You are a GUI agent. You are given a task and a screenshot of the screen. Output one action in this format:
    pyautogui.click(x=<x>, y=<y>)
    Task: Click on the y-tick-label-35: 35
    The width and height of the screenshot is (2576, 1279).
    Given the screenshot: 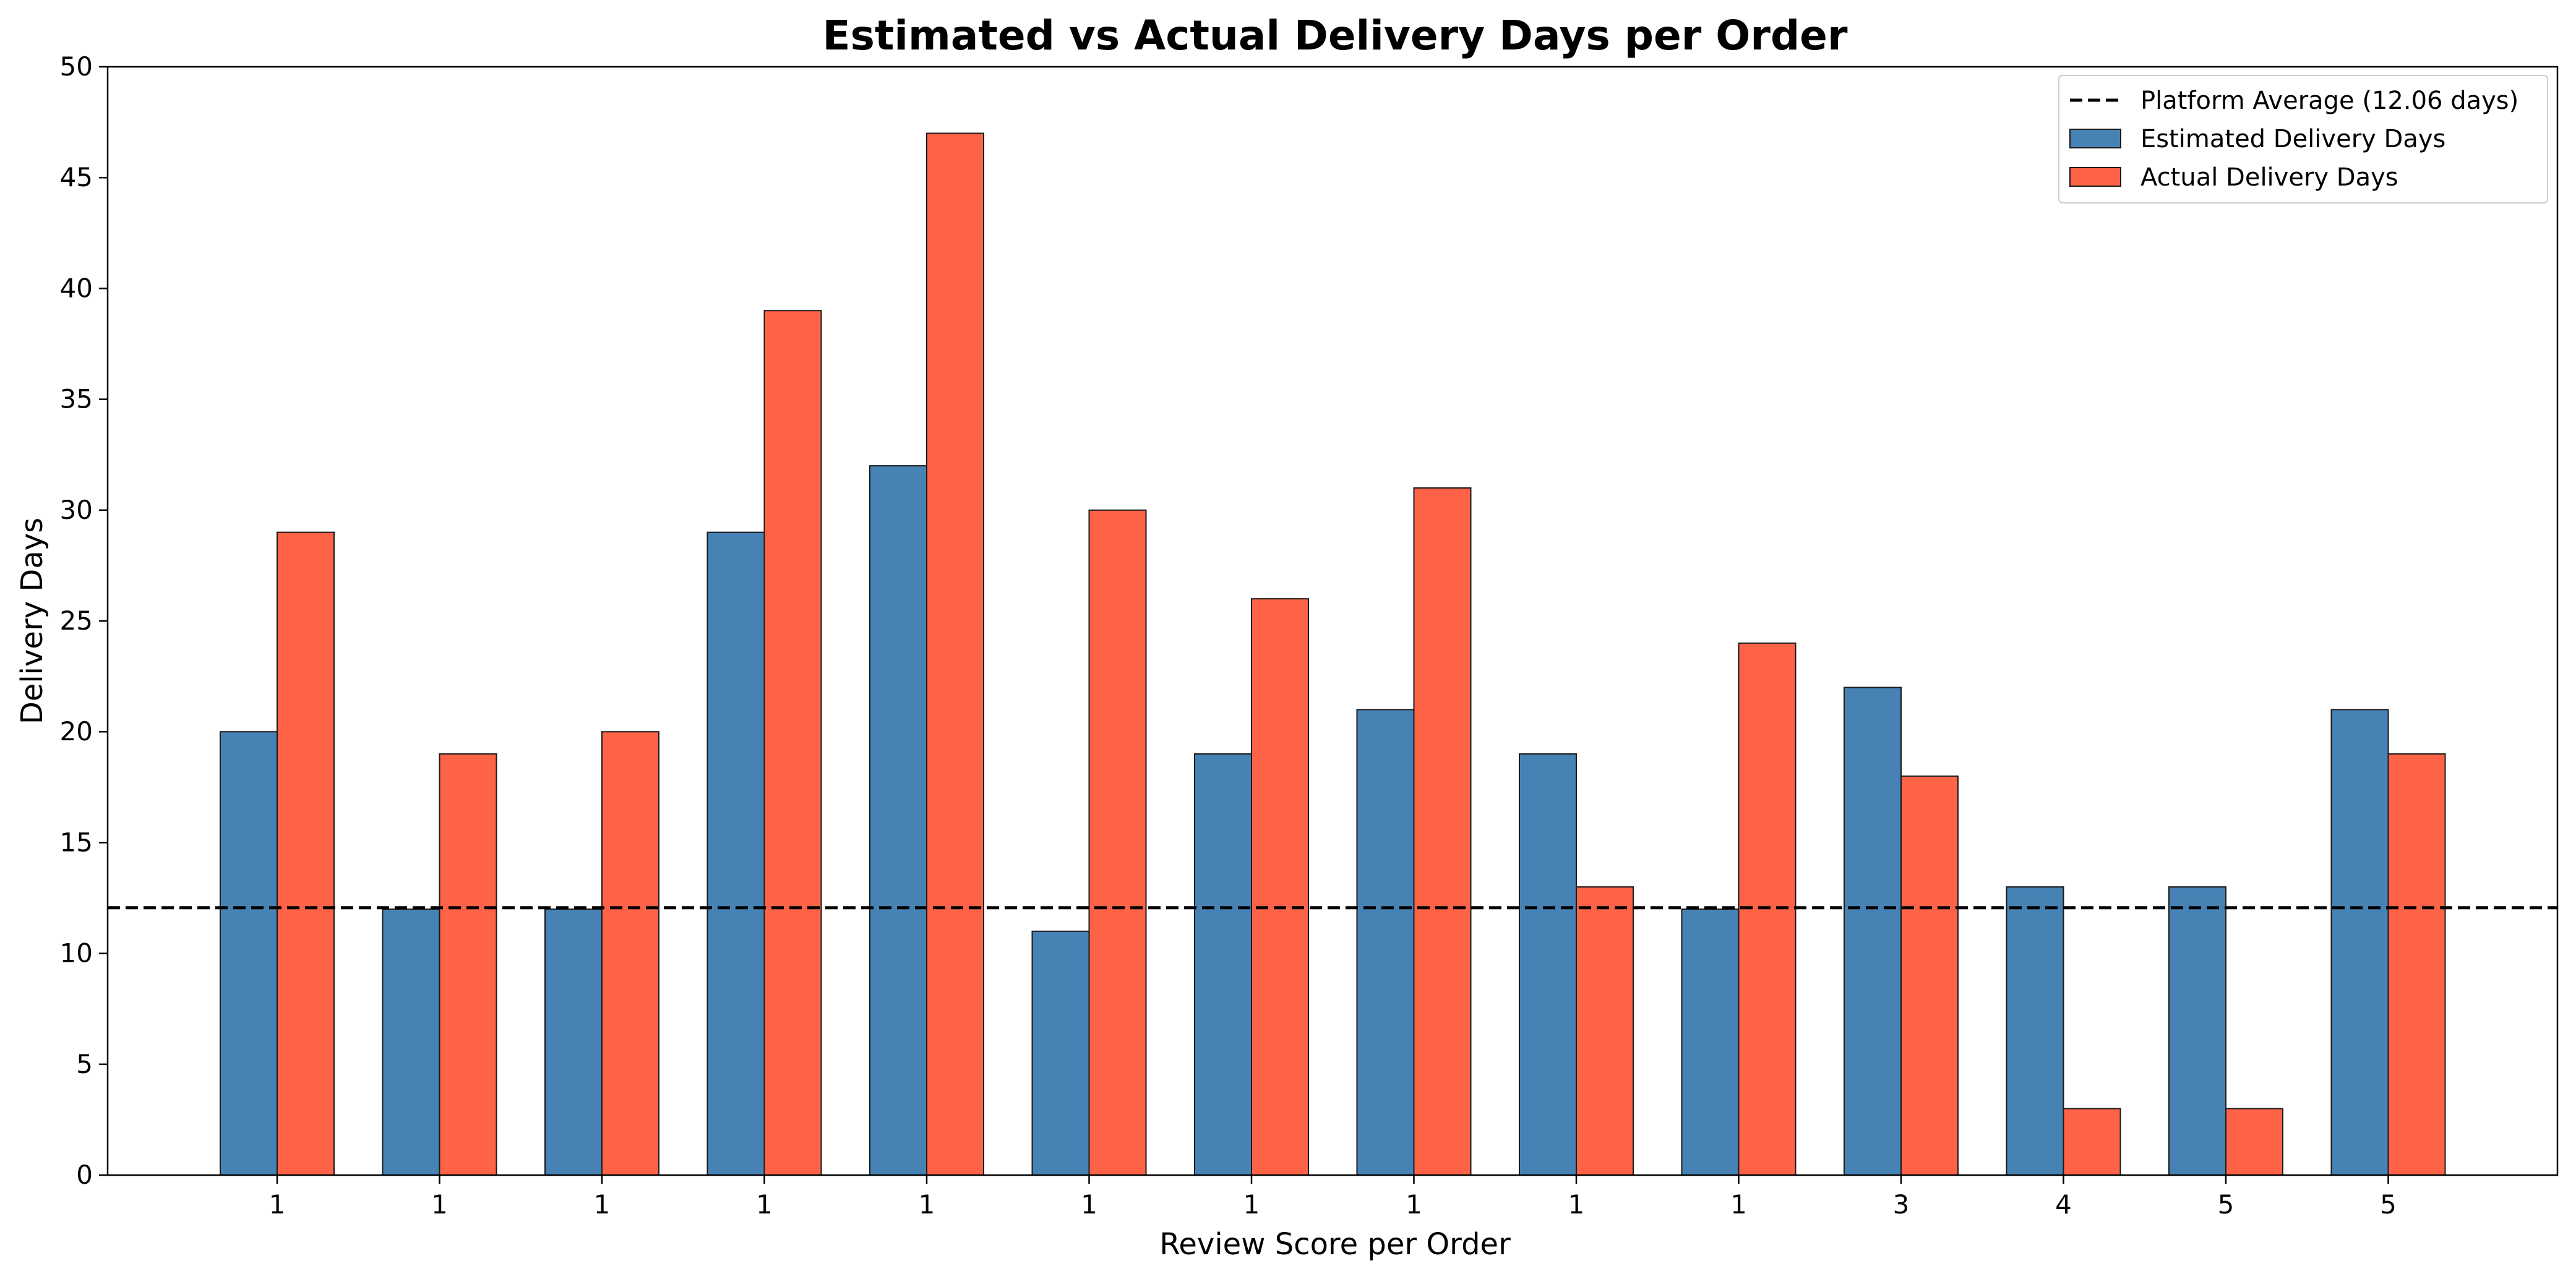 What is the action you would take?
    pyautogui.click(x=76, y=399)
    